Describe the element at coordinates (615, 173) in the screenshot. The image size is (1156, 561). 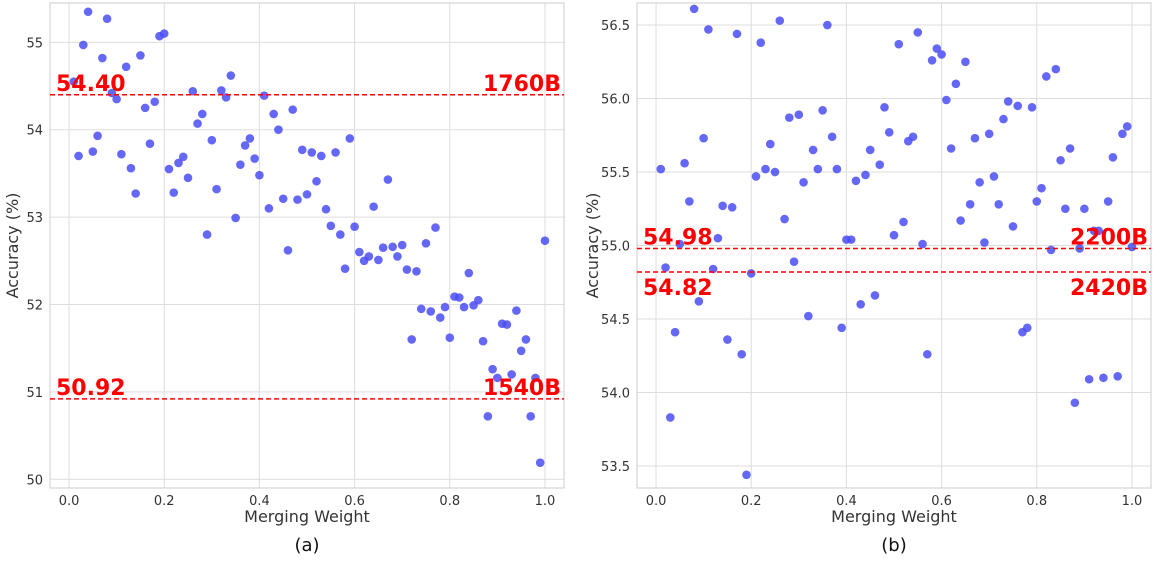
I see `y-tick-label: 55.5` at that location.